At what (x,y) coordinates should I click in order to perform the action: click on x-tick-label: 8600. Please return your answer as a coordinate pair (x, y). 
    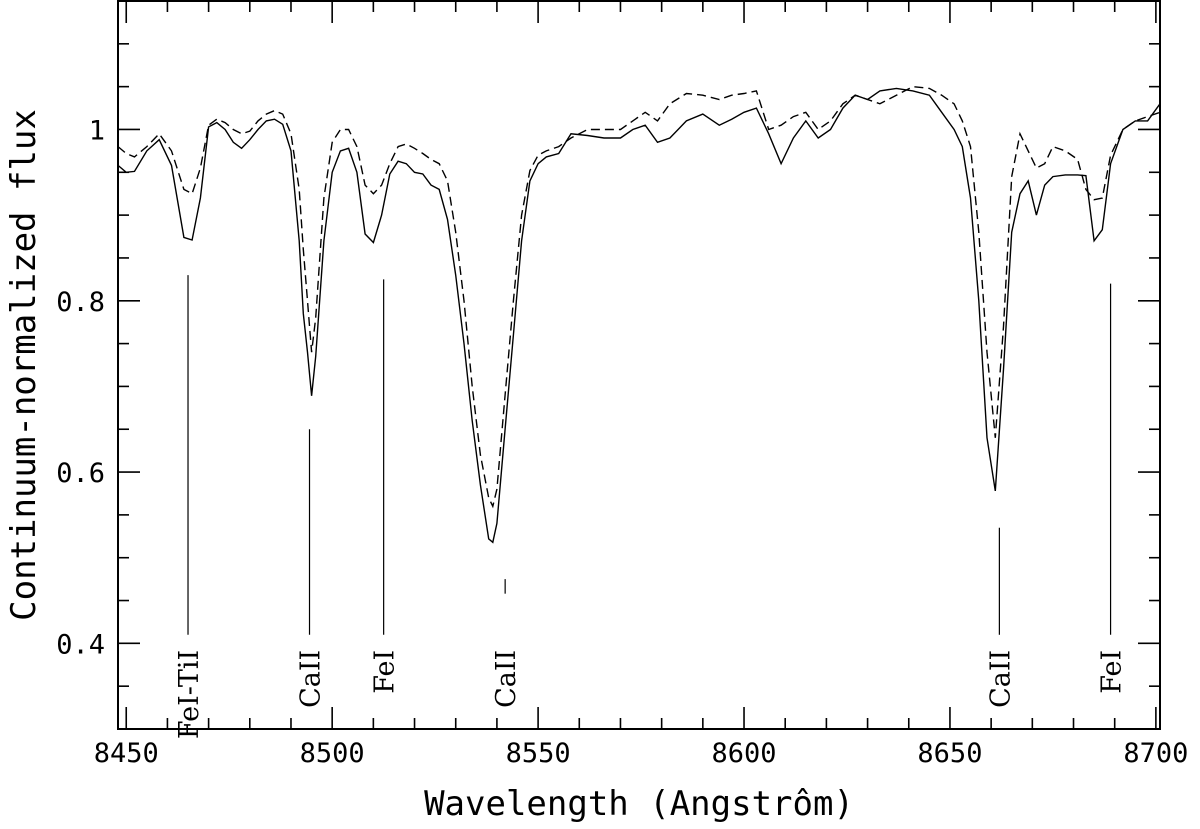
    Looking at the image, I should click on (744, 753).